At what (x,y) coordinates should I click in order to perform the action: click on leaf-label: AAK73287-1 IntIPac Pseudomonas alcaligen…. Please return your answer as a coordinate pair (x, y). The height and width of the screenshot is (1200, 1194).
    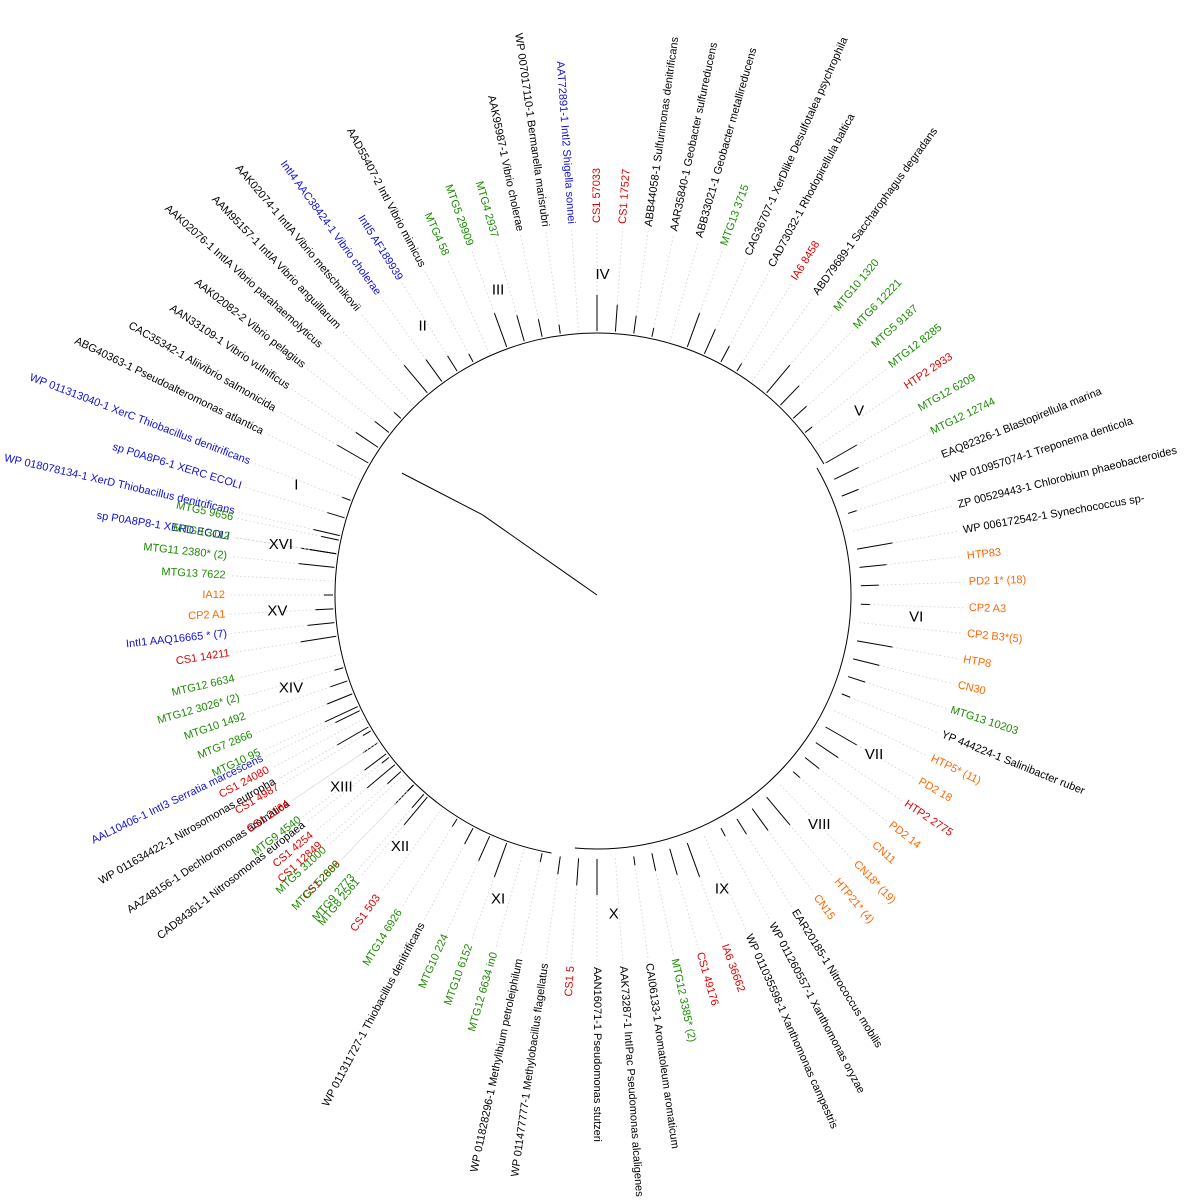
    Looking at the image, I should click on (631, 1082).